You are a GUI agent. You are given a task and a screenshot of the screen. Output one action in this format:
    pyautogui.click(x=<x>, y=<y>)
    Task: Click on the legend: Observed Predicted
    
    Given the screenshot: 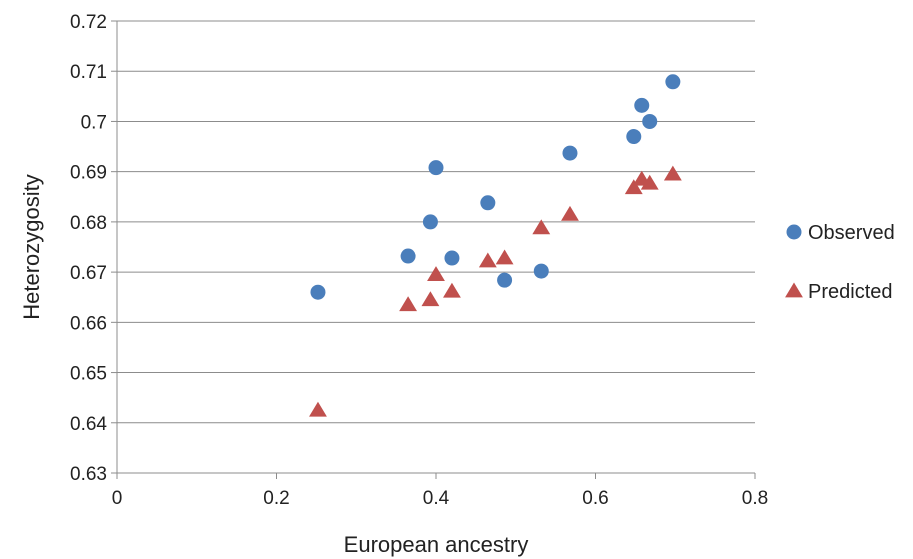 What is the action you would take?
    pyautogui.click(x=840, y=262)
    